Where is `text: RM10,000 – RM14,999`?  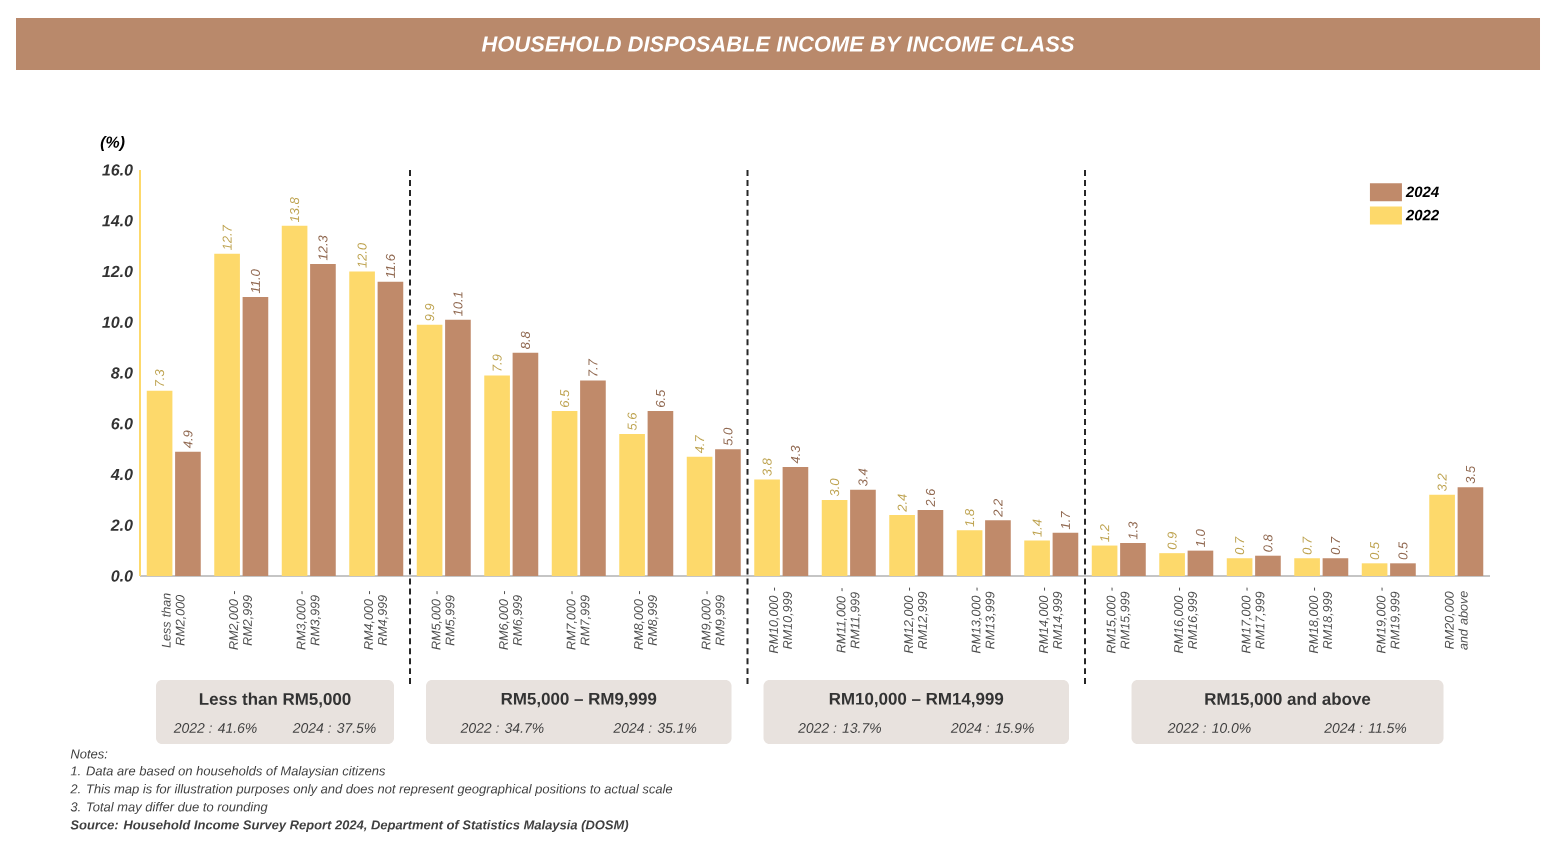
text: RM10,000 – RM14,999 is located at coordinates (916, 700).